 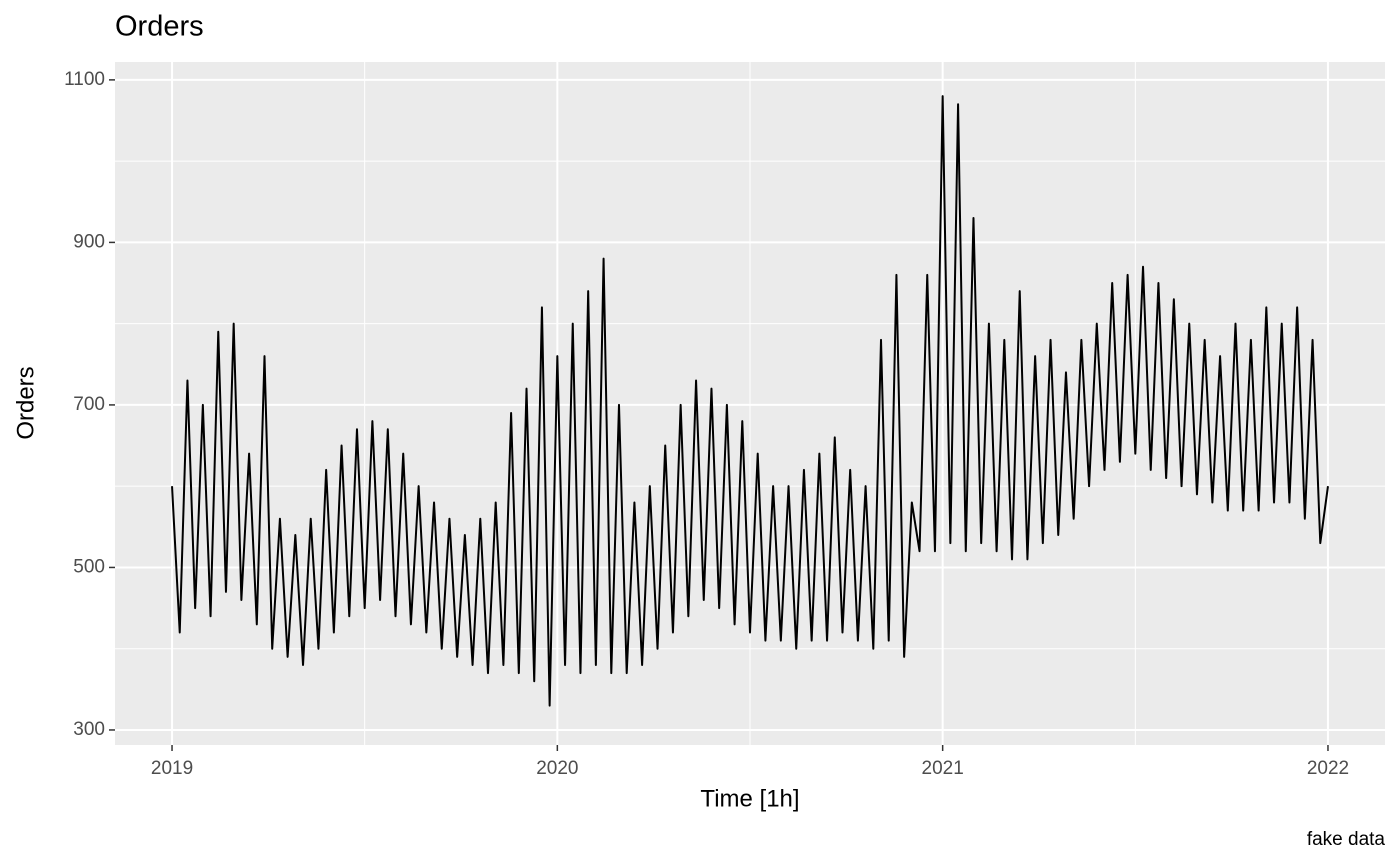 What do you see at coordinates (172, 768) in the screenshot?
I see `x-tick-label: 2019` at bounding box center [172, 768].